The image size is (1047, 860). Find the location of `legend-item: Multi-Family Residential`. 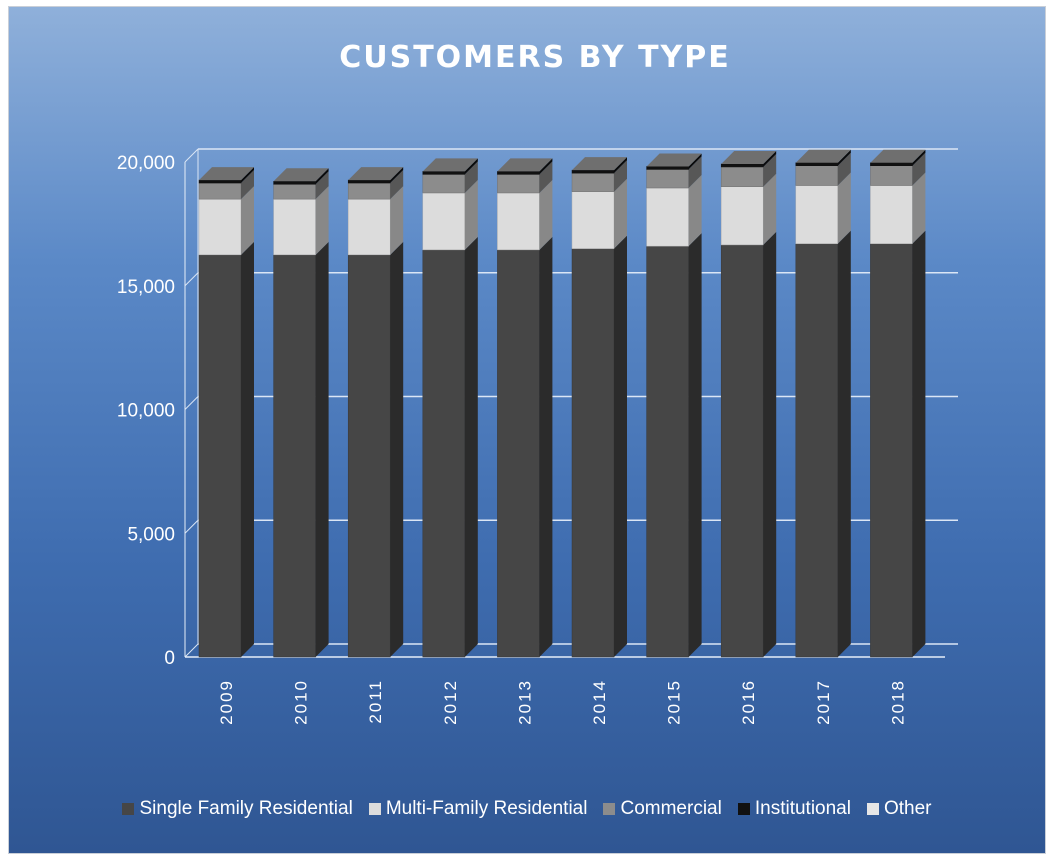

legend-item: Multi-Family Residential is located at coordinates (477, 809).